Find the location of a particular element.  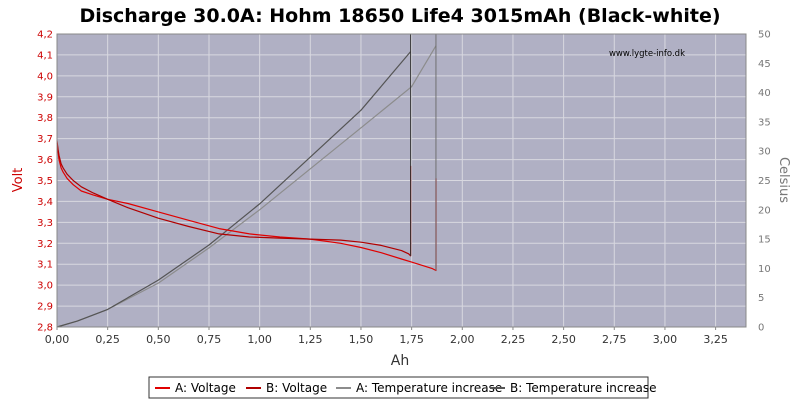

legend-item-a-voltage: A: Voltage is located at coordinates (195, 388).